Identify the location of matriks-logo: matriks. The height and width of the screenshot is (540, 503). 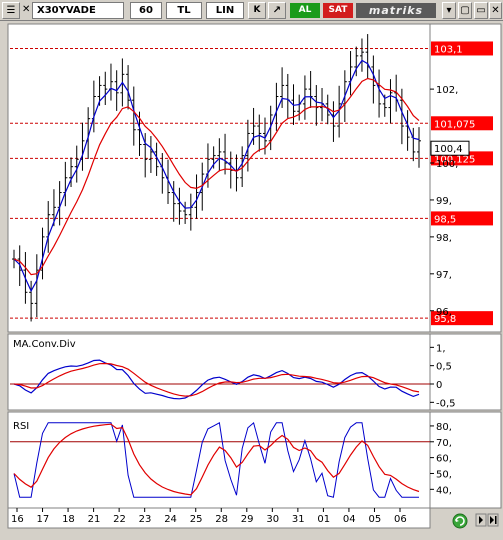
(396, 10).